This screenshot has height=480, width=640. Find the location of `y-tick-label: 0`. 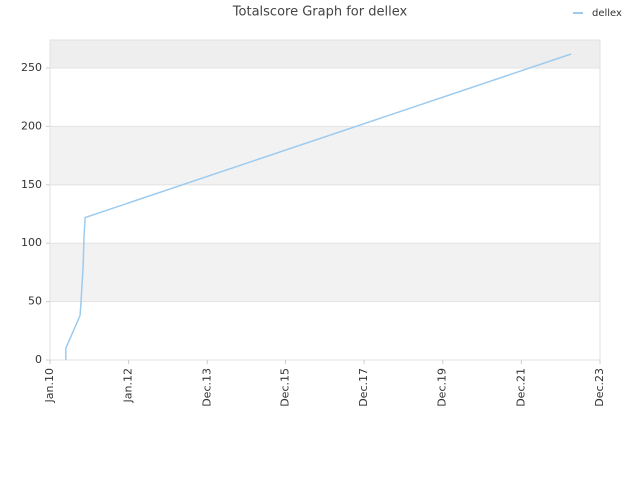

y-tick-label: 0 is located at coordinates (38, 359).